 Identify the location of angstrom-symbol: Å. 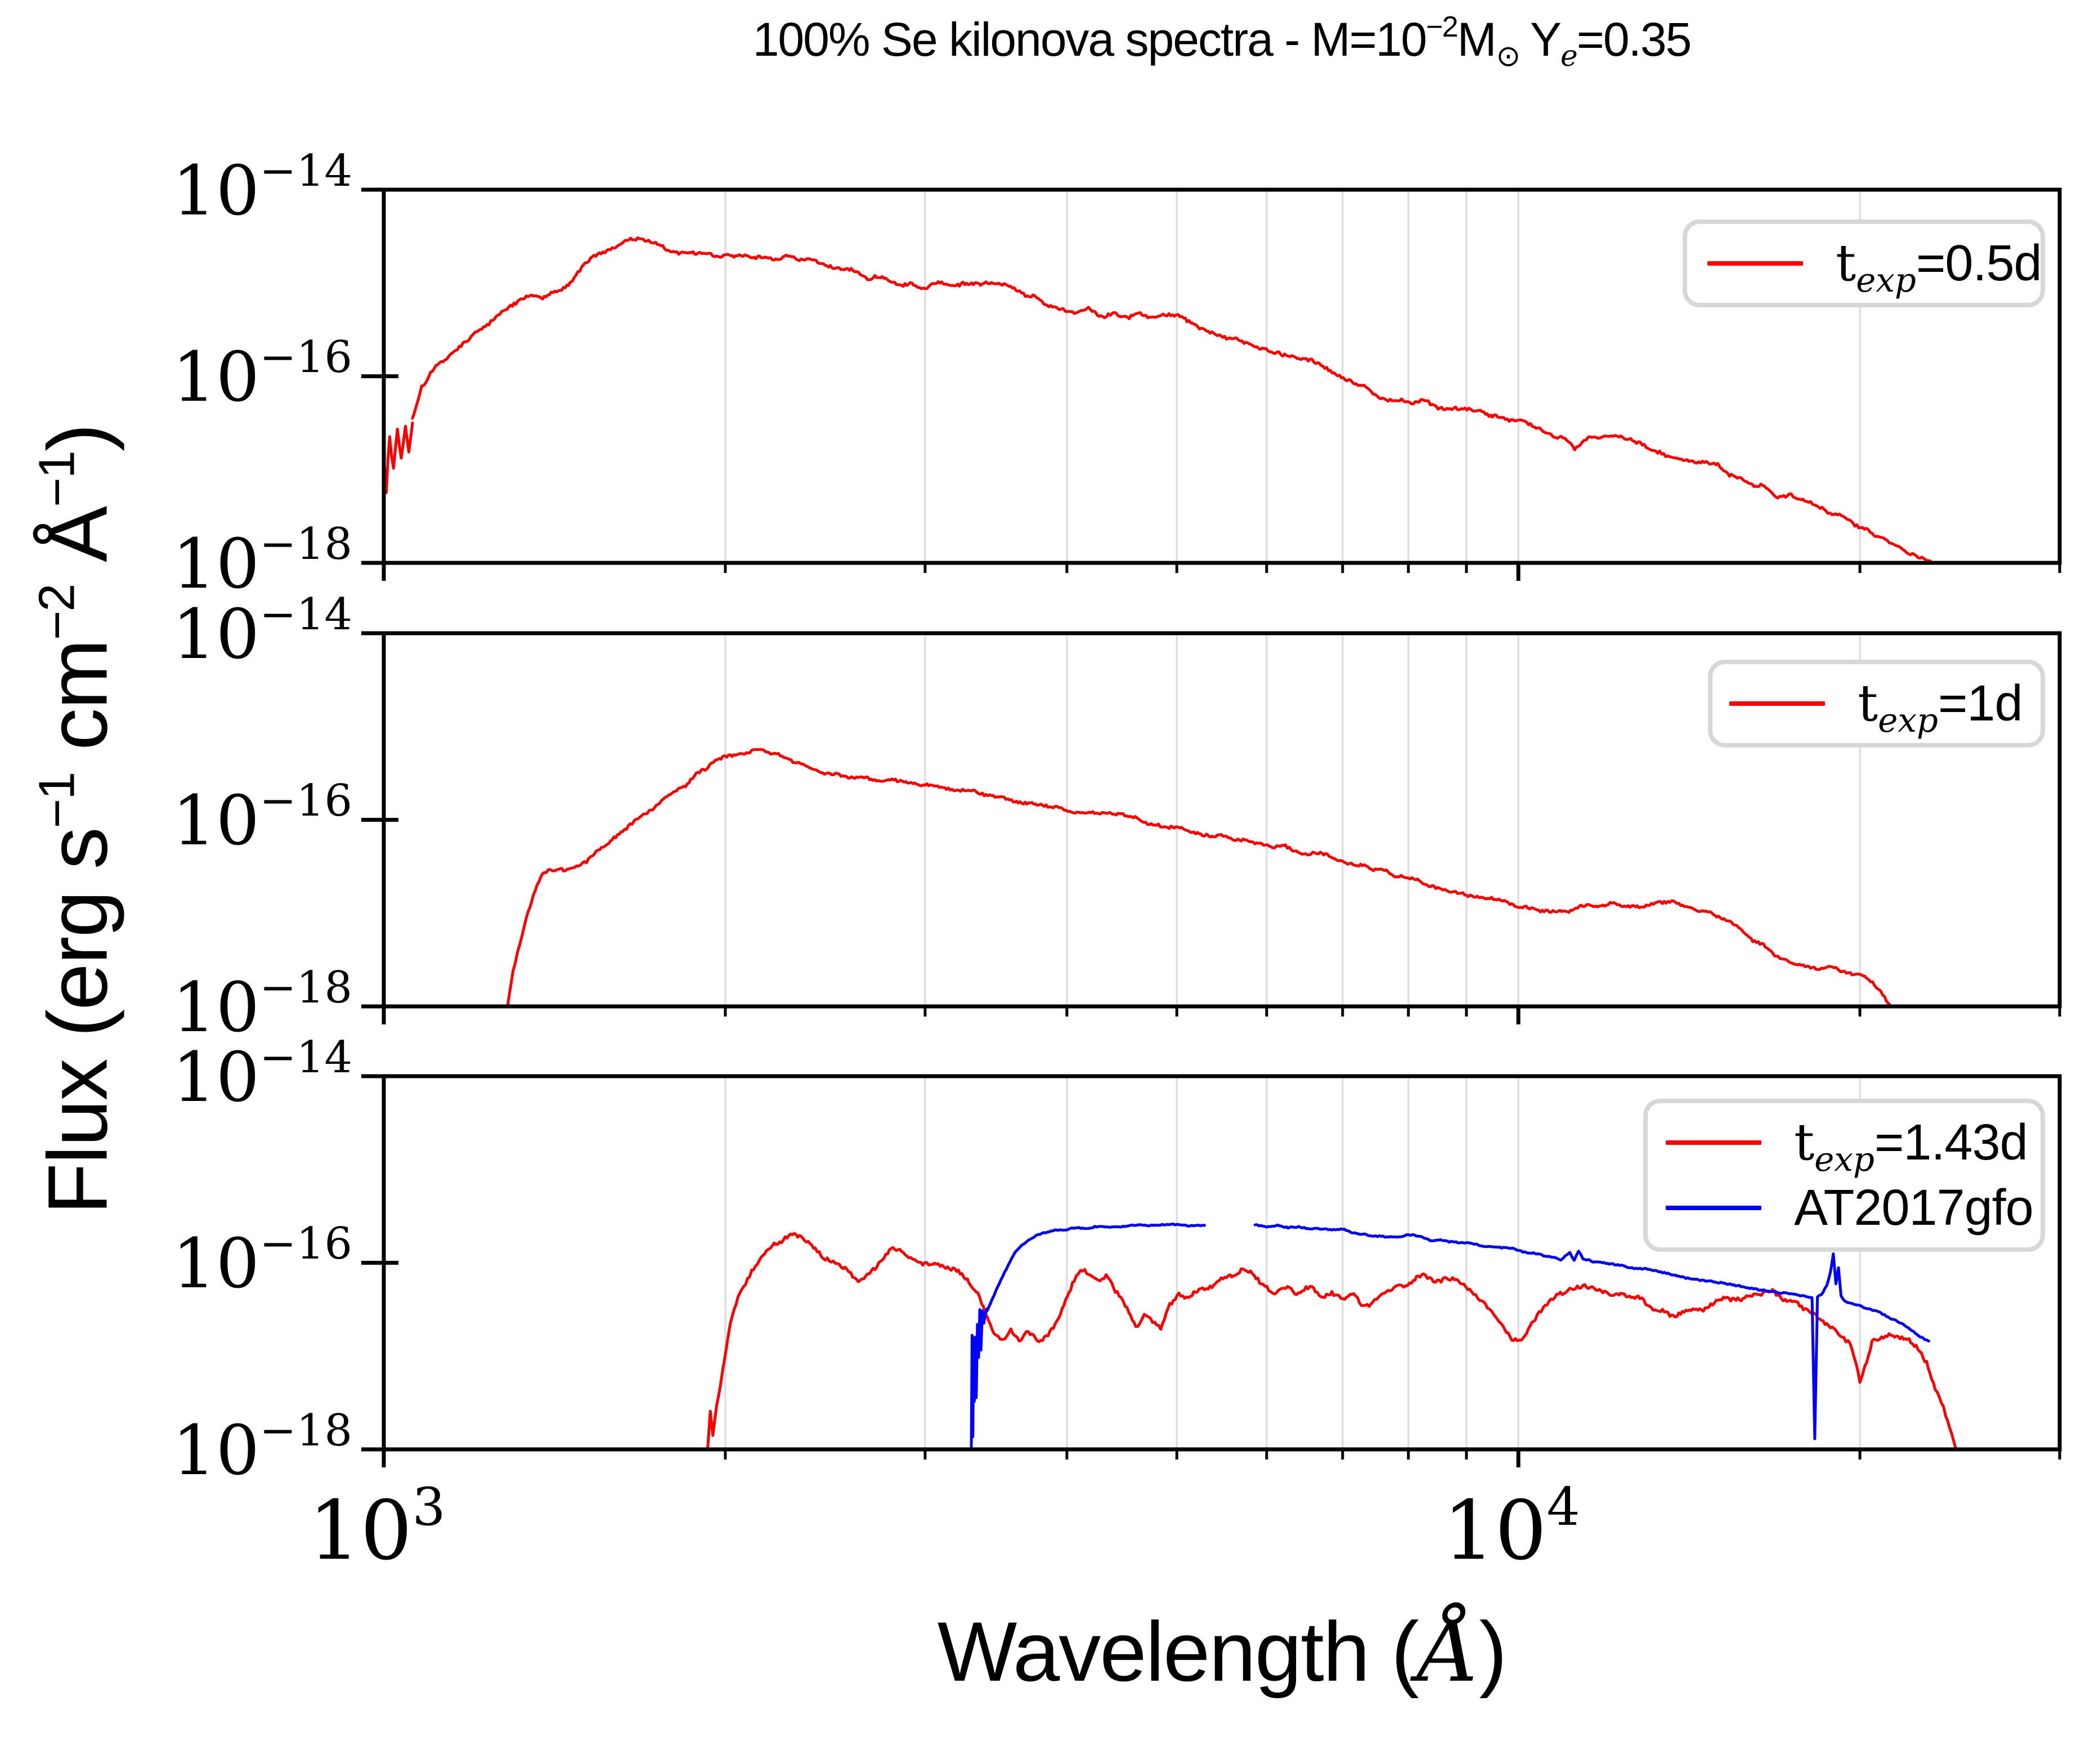
(1448, 1652).